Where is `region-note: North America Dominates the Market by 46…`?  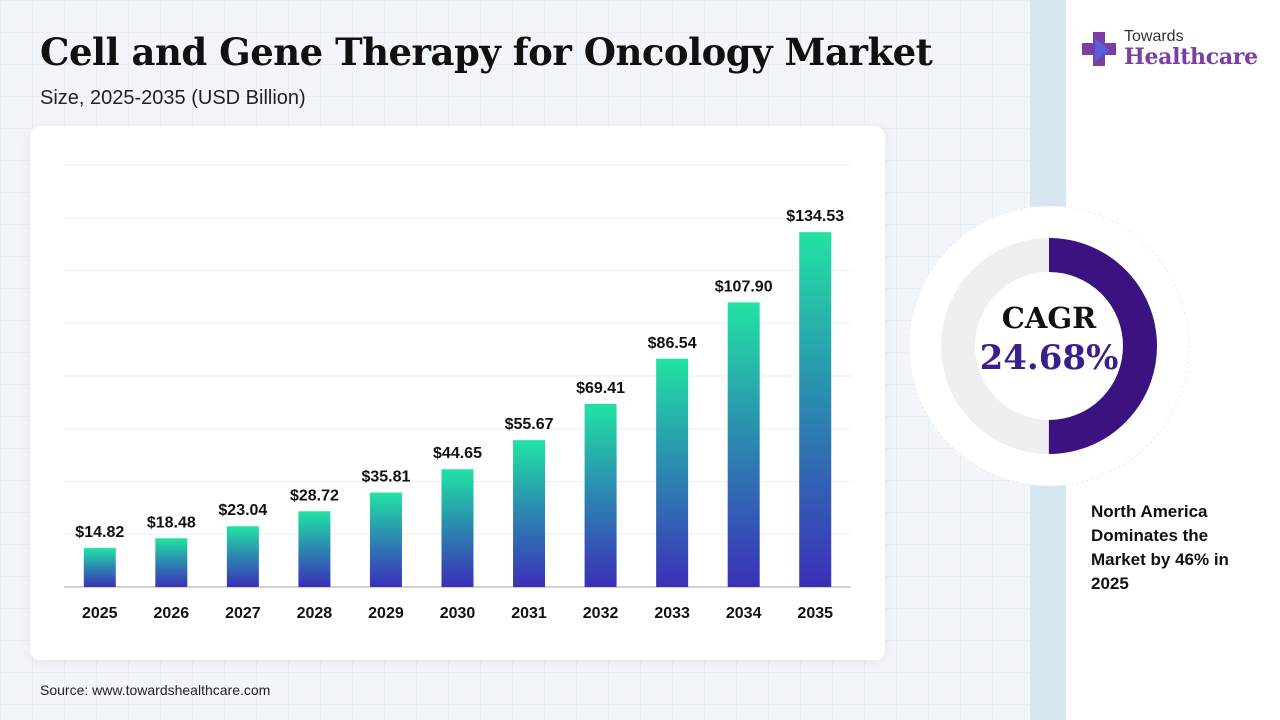 region-note: North America Dominates the Market by 46… is located at coordinates (1160, 547).